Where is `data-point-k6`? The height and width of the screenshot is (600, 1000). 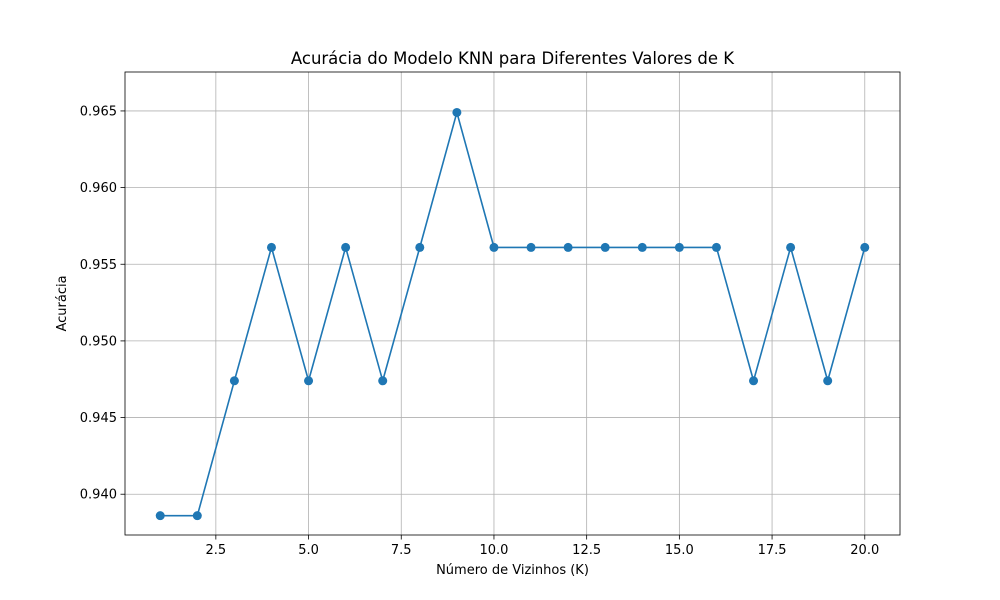 data-point-k6 is located at coordinates (346, 247).